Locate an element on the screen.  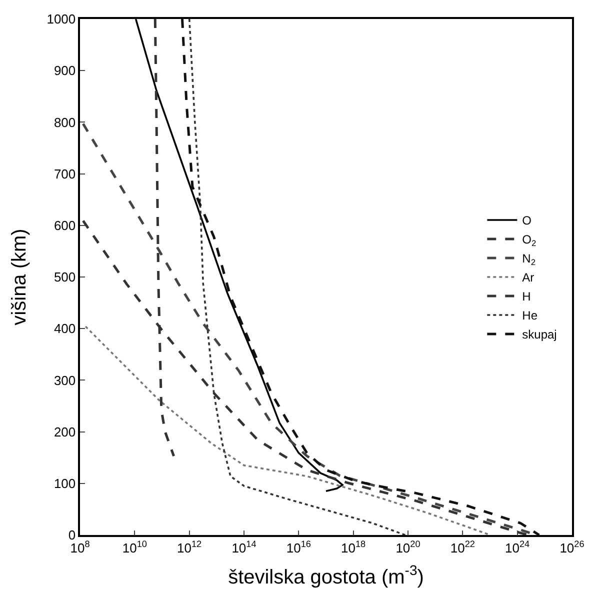
legend-label: N$_{2}$ is located at coordinates (529, 260).